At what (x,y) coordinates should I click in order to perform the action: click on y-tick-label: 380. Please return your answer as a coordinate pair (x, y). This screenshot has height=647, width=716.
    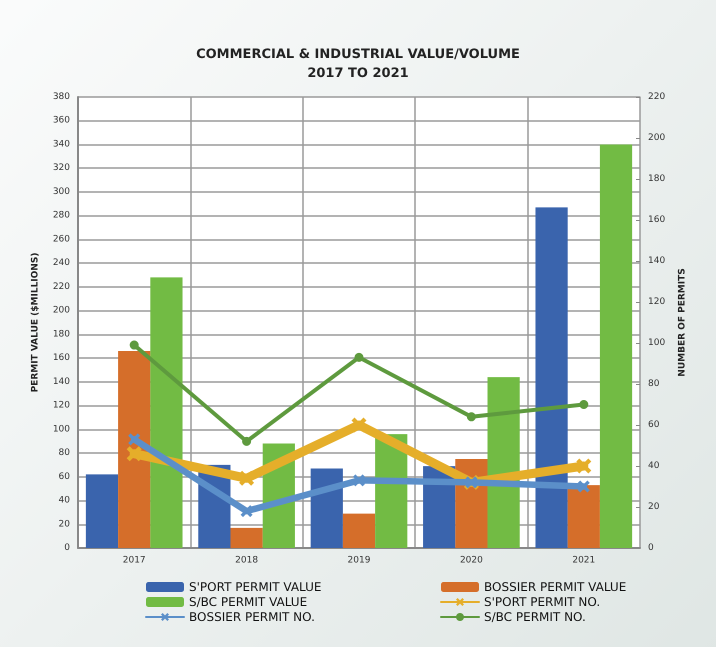
    Looking at the image, I should click on (61, 97).